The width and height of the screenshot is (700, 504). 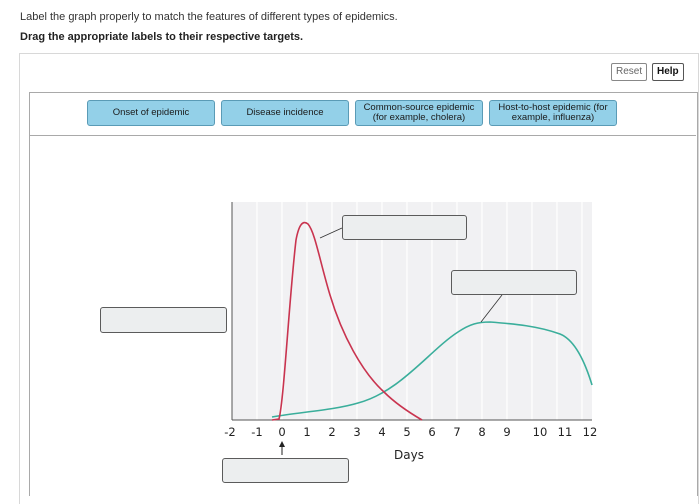 I want to click on x-tick-label: 12, so click(x=590, y=432).